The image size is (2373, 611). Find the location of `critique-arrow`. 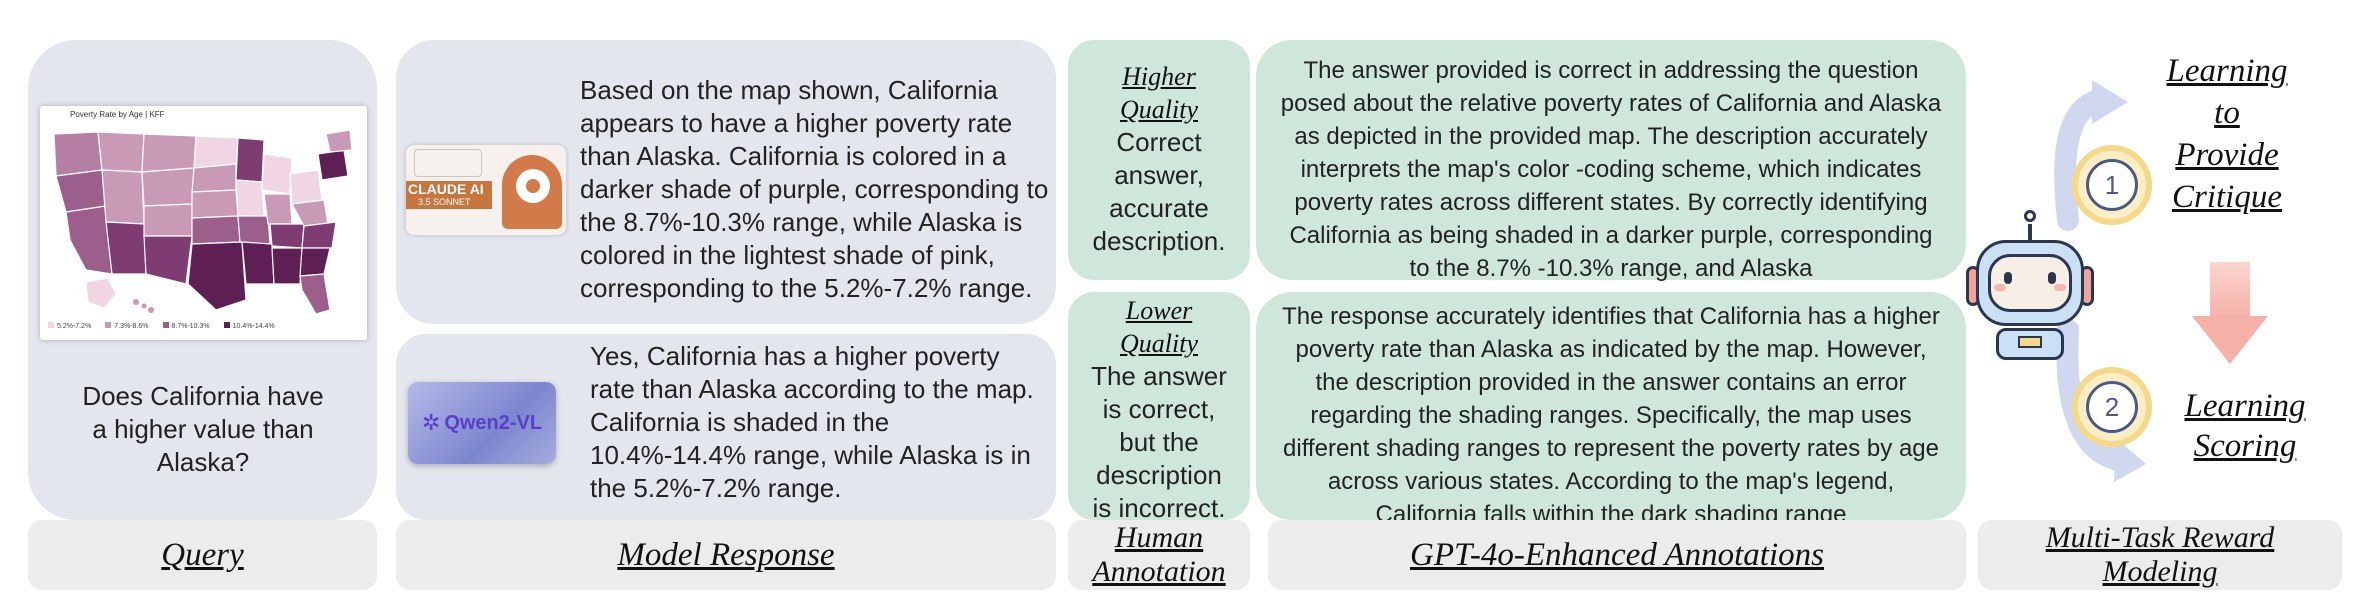

critique-arrow is located at coordinates (2081, 160).